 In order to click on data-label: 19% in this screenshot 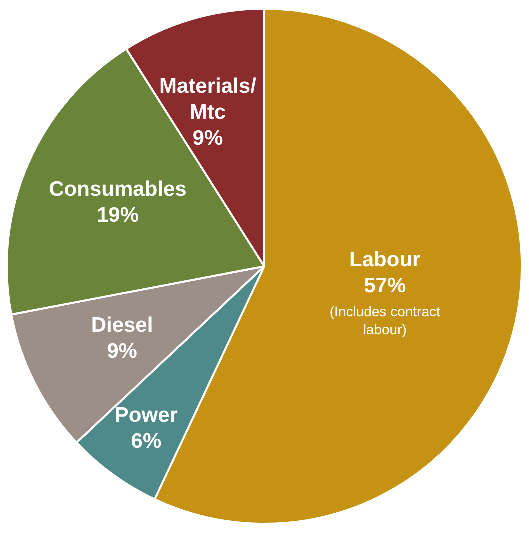, I will do `click(118, 215)`.